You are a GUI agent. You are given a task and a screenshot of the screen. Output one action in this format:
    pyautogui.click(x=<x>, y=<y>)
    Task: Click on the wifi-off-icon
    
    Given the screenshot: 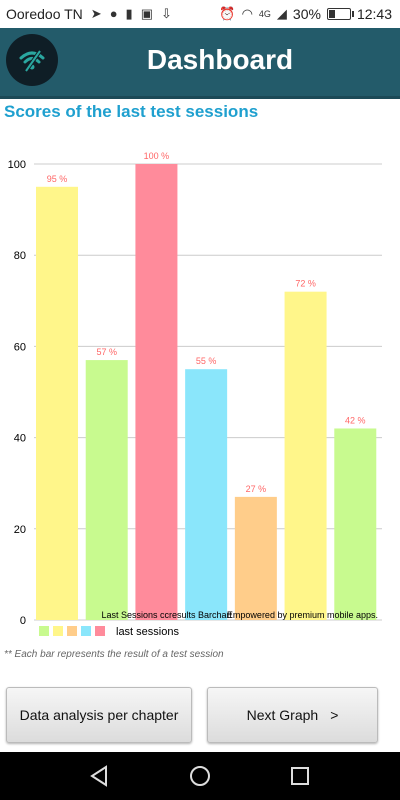 What is the action you would take?
    pyautogui.click(x=32, y=61)
    